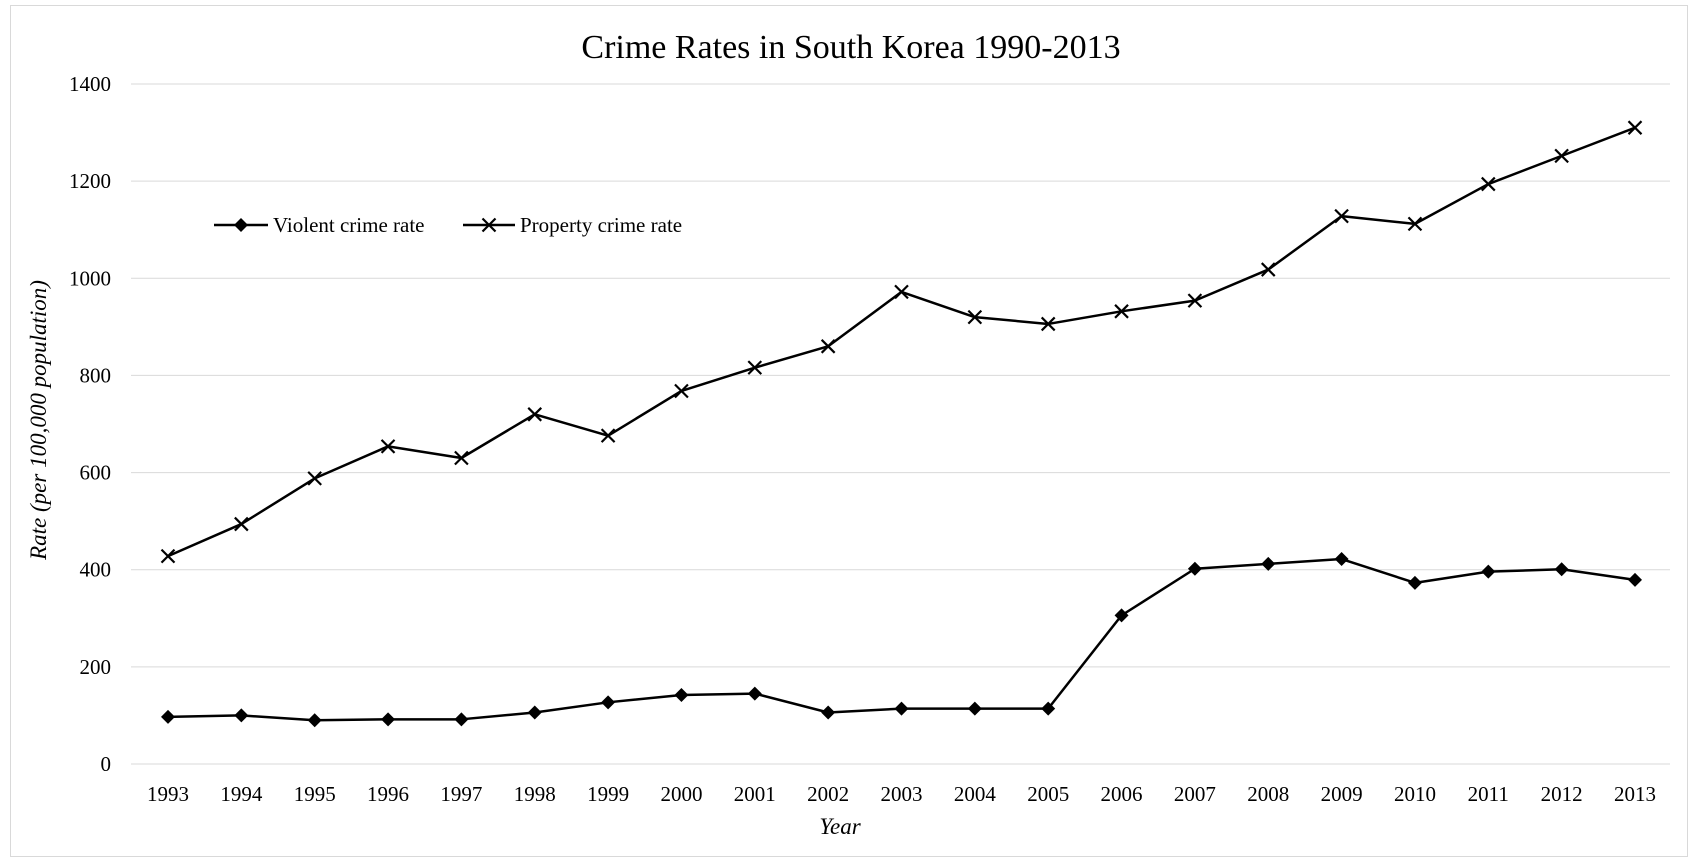  I want to click on x-tick-label: 2005, so click(1048, 794).